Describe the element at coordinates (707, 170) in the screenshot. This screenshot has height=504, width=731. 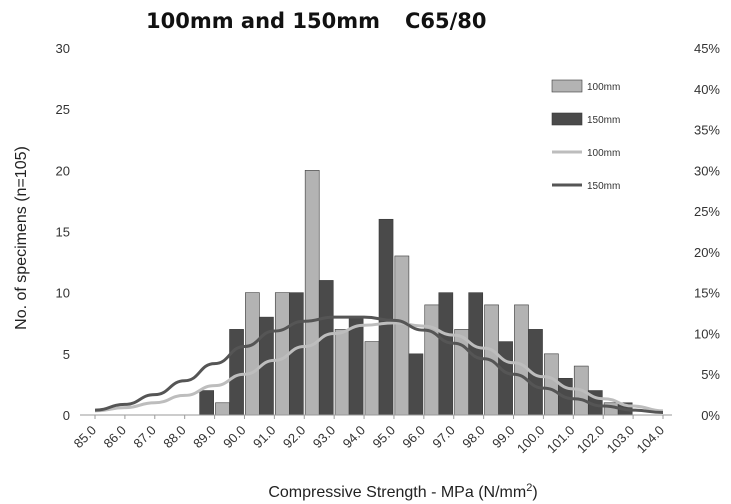
I see `y-tick-right: 30%` at that location.